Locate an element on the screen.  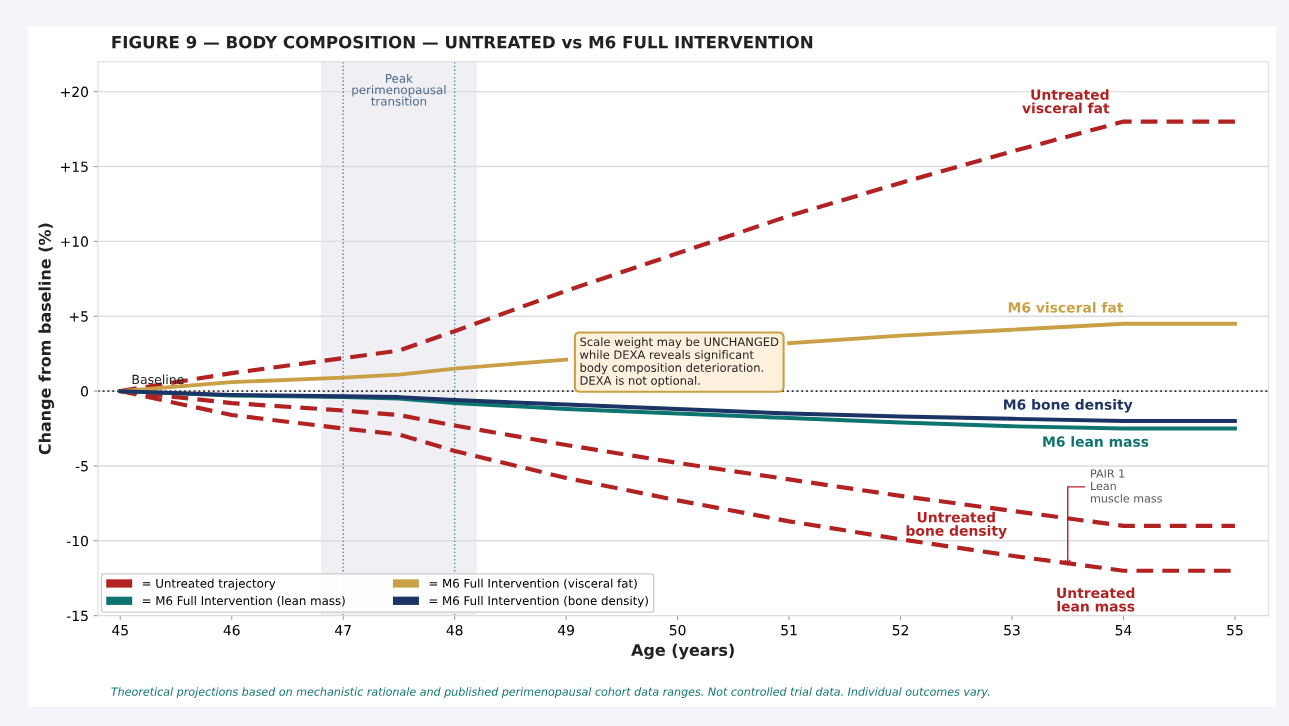
x-tick-label: 54 is located at coordinates (1123, 630).